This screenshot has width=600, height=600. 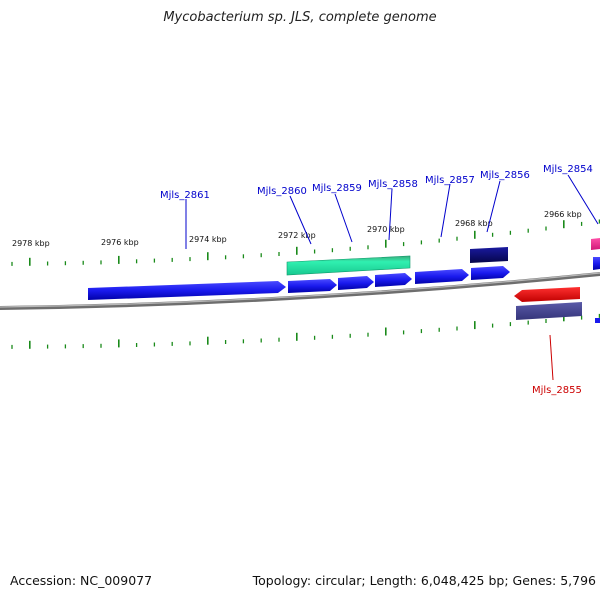 What do you see at coordinates (297, 235) in the screenshot?
I see `kbp-label-2972: 2972 kbp` at bounding box center [297, 235].